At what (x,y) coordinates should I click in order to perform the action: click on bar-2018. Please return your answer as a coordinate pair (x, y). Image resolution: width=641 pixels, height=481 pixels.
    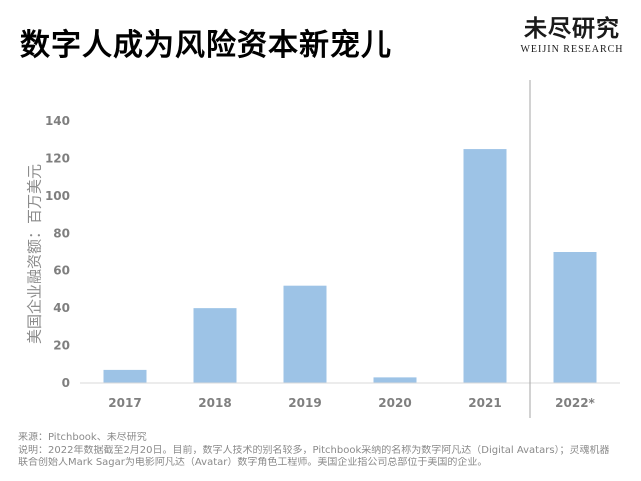
    Looking at the image, I should click on (215, 345).